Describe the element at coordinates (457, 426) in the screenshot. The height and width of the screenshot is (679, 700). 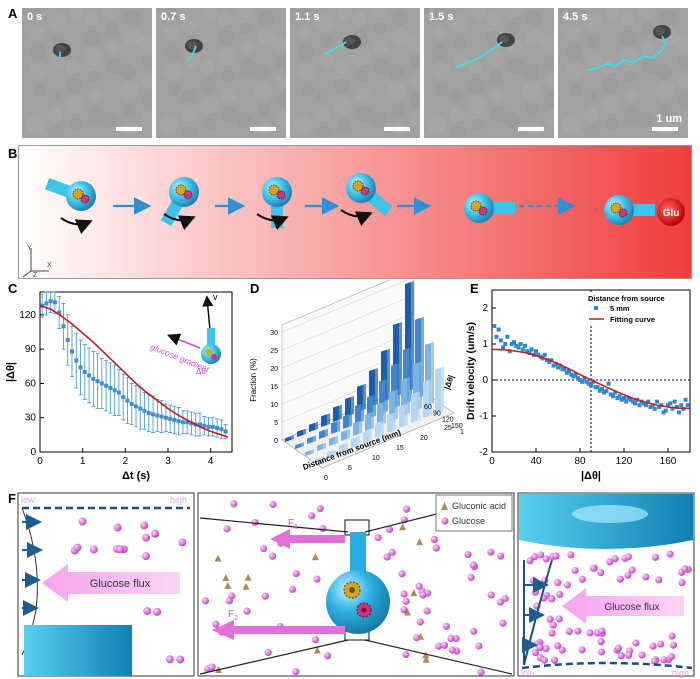
I see `angle-tick-label: 150` at that location.